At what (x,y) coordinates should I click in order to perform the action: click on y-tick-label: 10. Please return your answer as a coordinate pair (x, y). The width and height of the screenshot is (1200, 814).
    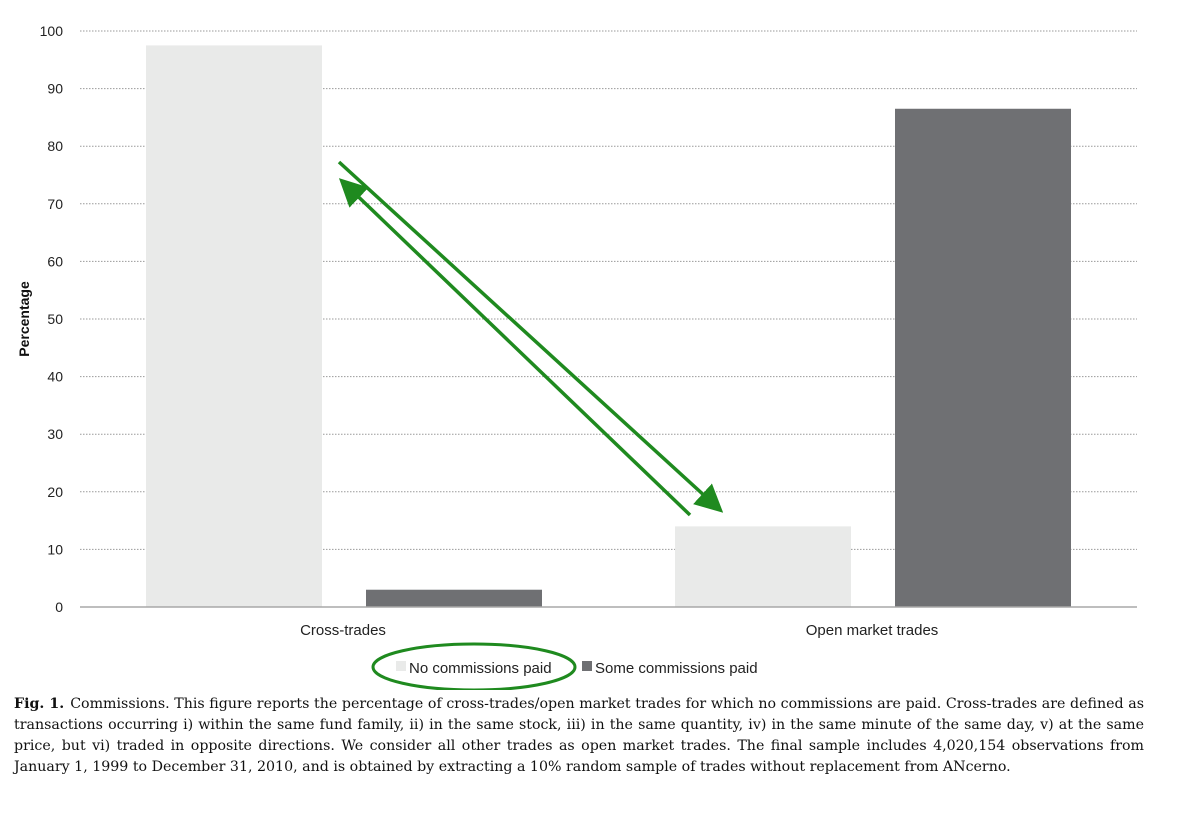
    Looking at the image, I should click on (55, 549).